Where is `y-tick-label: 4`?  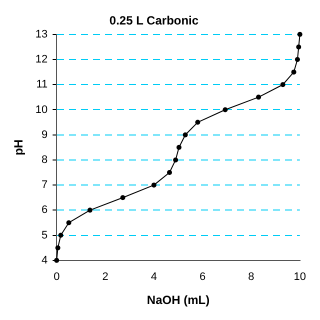
y-tick-label: 4 is located at coordinates (45, 260).